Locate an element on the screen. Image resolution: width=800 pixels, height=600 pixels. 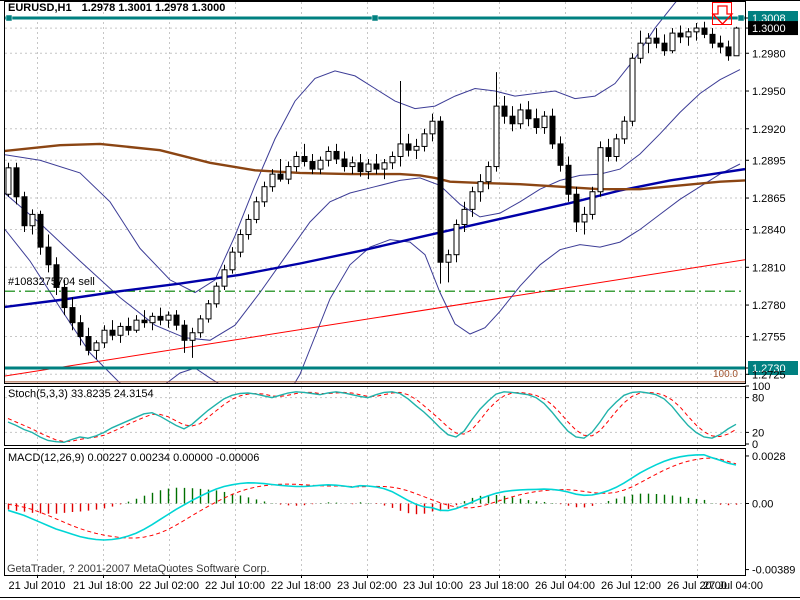
stochastic-axis-label: 100 is located at coordinates (761, 387).